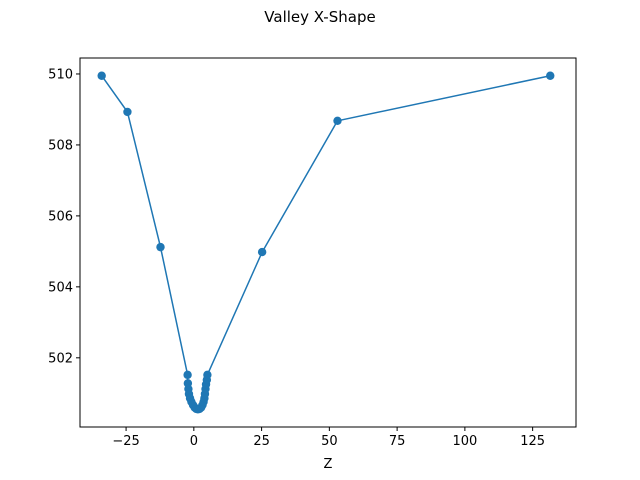 This screenshot has height=480, width=640. Describe the element at coordinates (60, 358) in the screenshot. I see `y-tick-label: 502` at that location.